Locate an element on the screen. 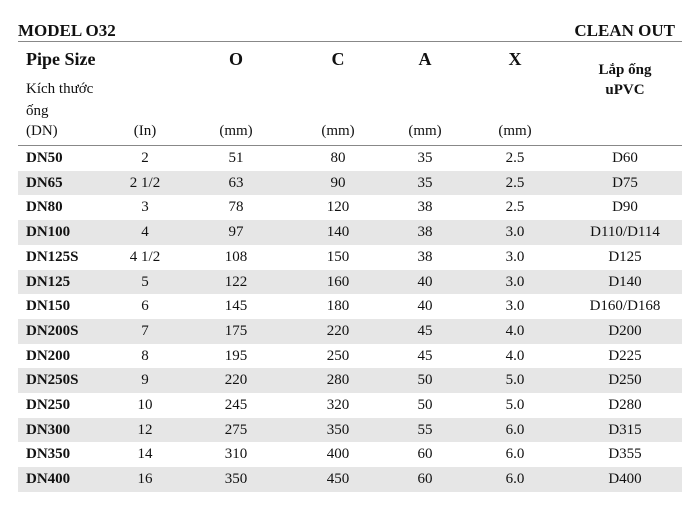 The width and height of the screenshot is (700, 512). table-cell: D60 is located at coordinates (625, 158).